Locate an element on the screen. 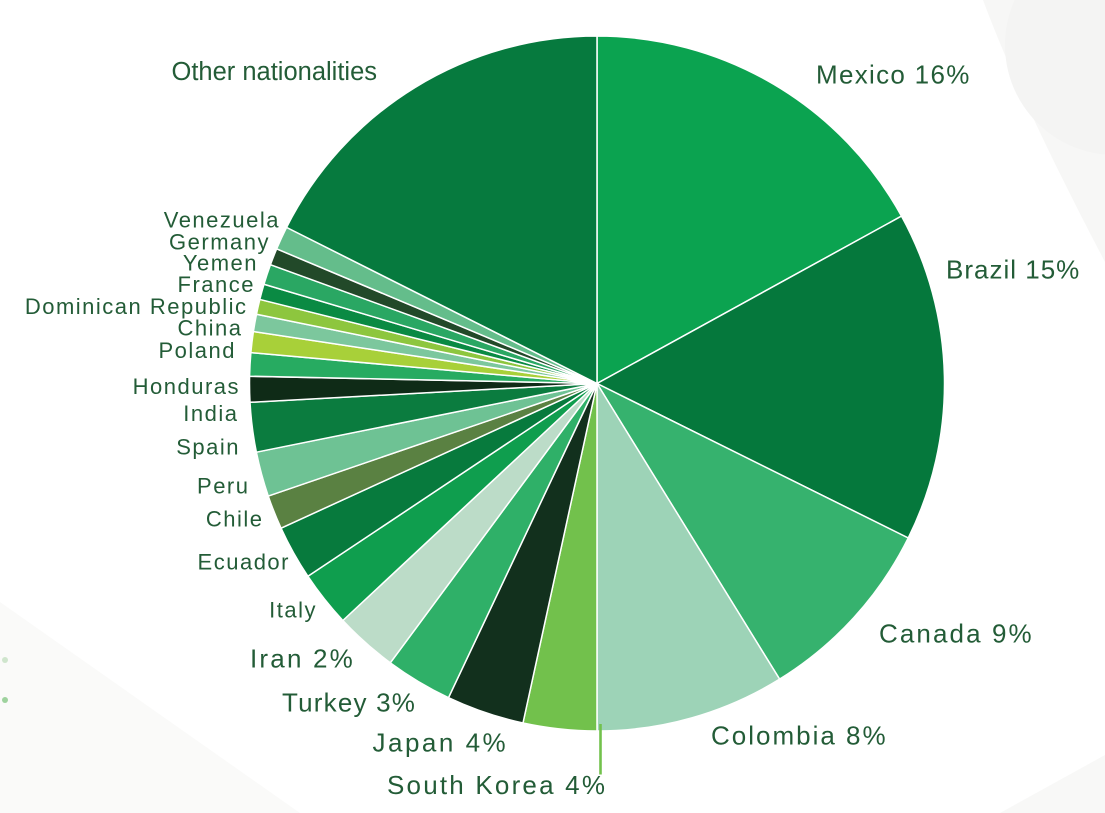  svg-text: Iran 2% is located at coordinates (302, 659).